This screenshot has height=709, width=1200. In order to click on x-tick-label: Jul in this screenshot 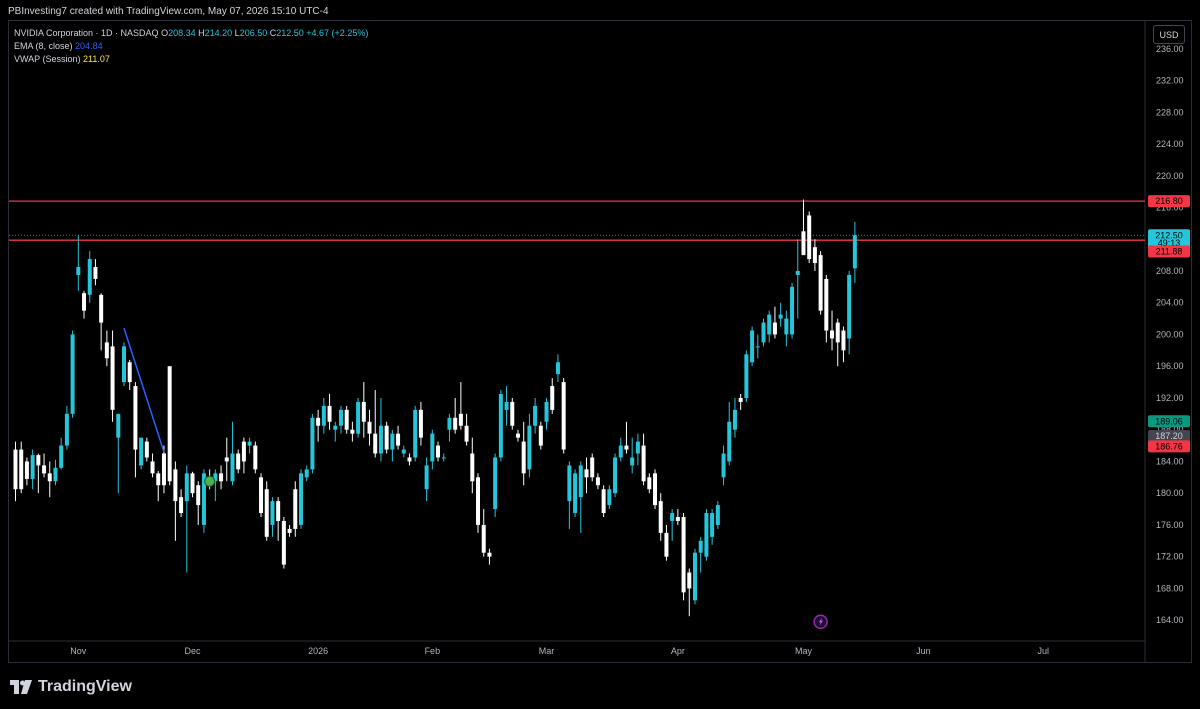, I will do `click(1044, 651)`.